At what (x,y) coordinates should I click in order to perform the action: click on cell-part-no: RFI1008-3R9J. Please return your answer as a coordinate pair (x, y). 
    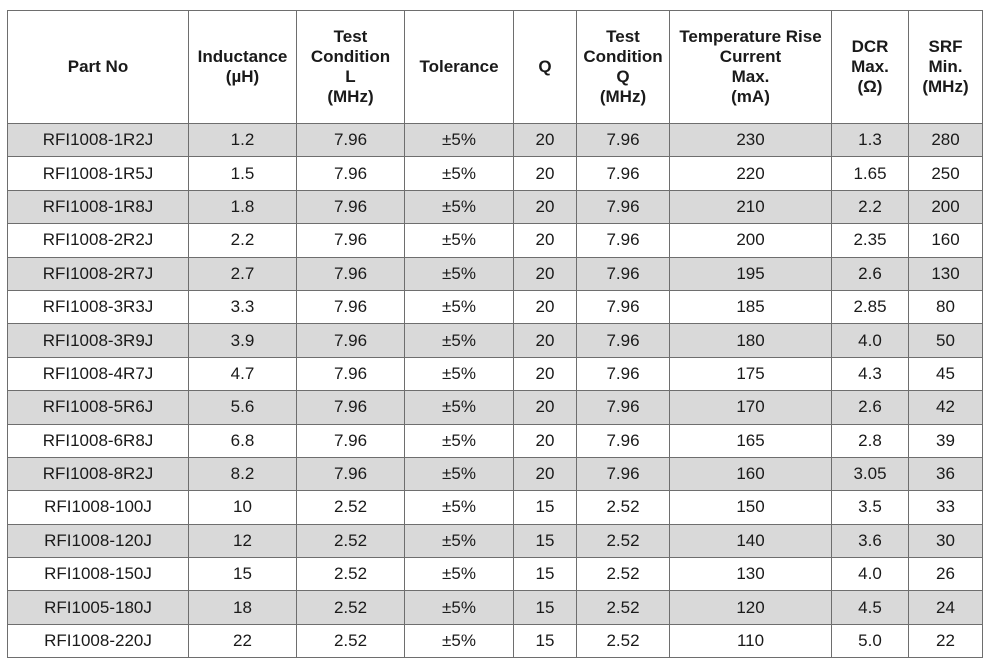
    Looking at the image, I should click on (98, 340).